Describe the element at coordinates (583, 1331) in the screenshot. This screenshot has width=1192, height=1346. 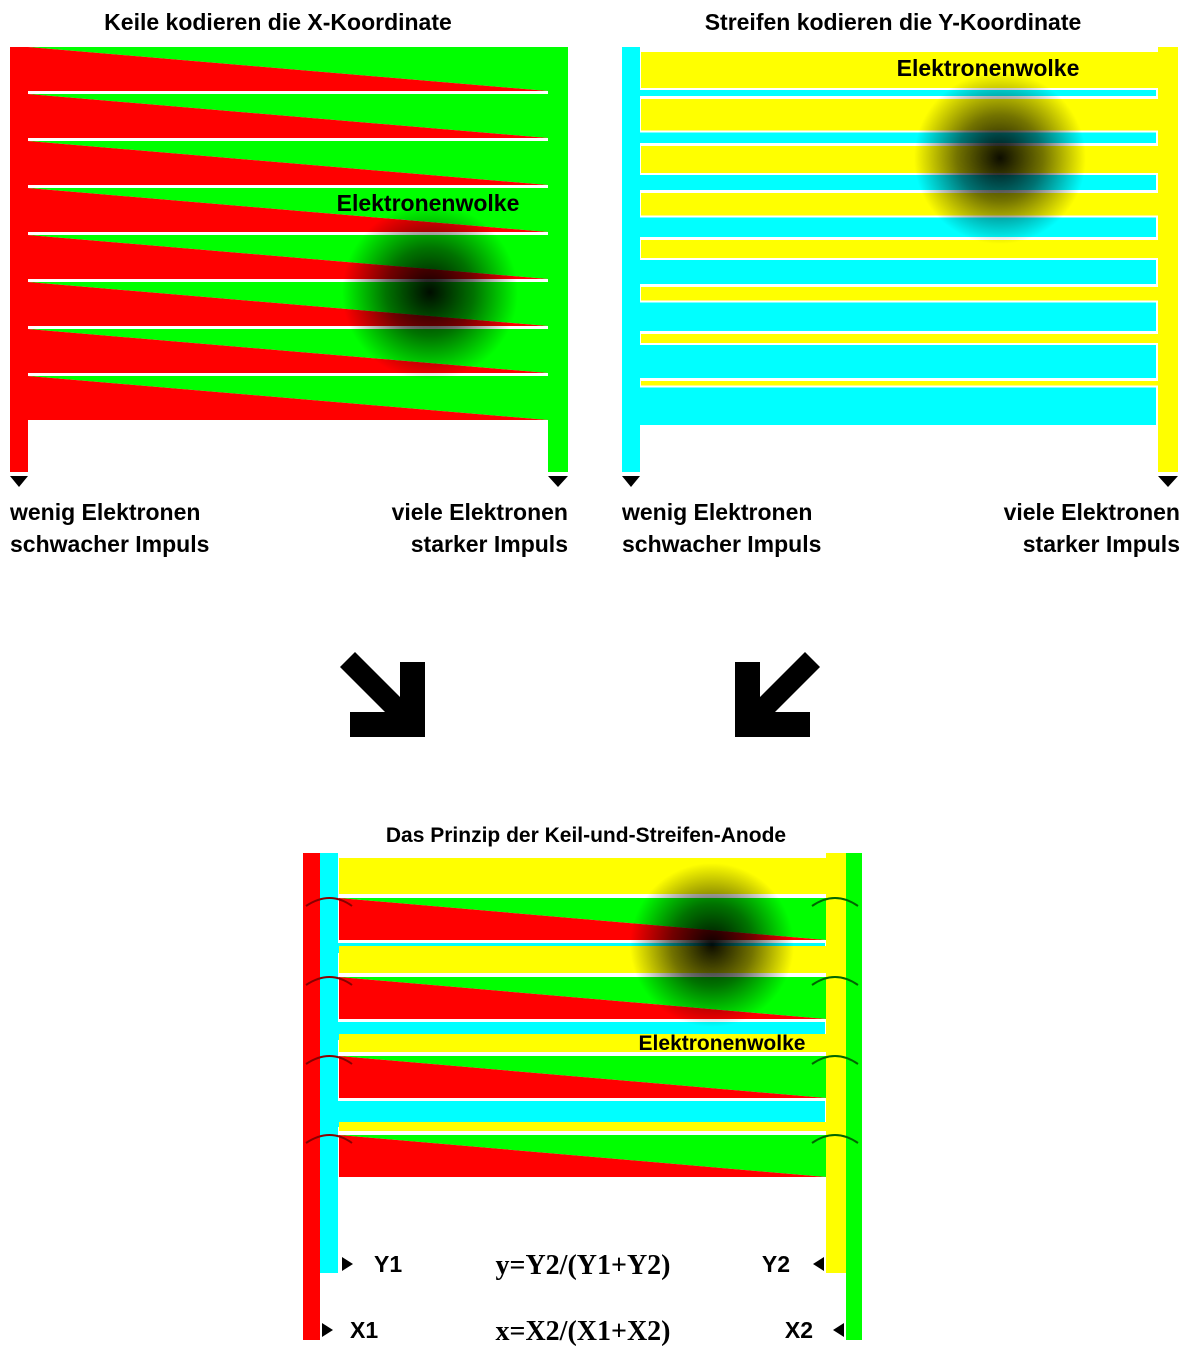
I see `x-formula: x=X2/(X1+X2)` at that location.